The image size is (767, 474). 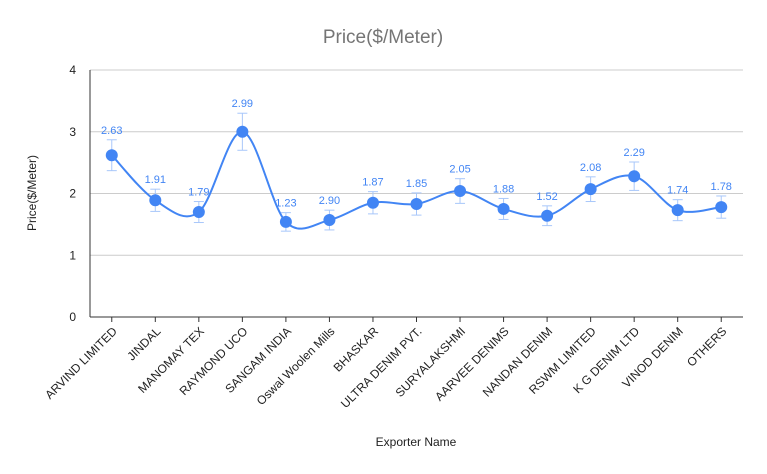 What do you see at coordinates (285, 204) in the screenshot?
I see `data-label: 1.23` at bounding box center [285, 204].